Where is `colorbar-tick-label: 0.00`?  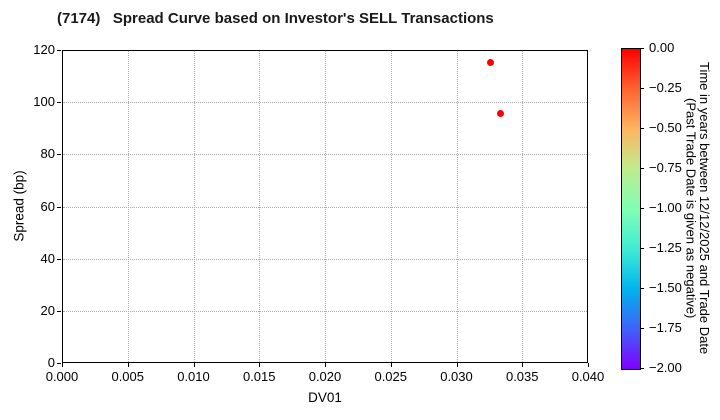 colorbar-tick-label: 0.00 is located at coordinates (662, 47).